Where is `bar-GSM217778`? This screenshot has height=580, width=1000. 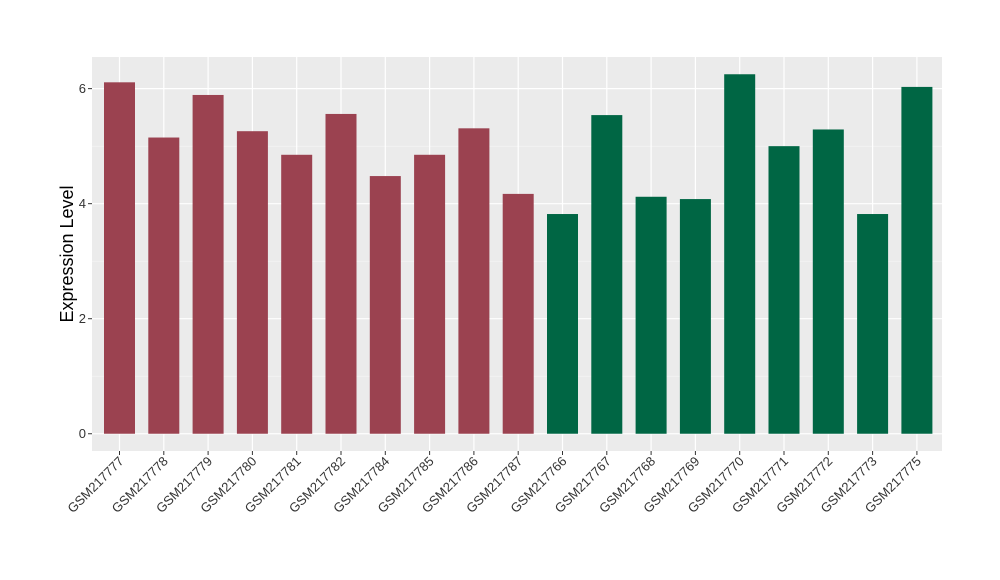
bar-GSM217778 is located at coordinates (164, 285).